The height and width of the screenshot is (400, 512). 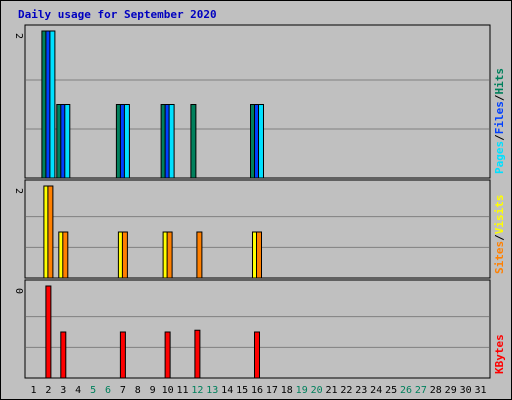 What do you see at coordinates (331, 390) in the screenshot?
I see `x-tick-label-day-21: 21` at bounding box center [331, 390].